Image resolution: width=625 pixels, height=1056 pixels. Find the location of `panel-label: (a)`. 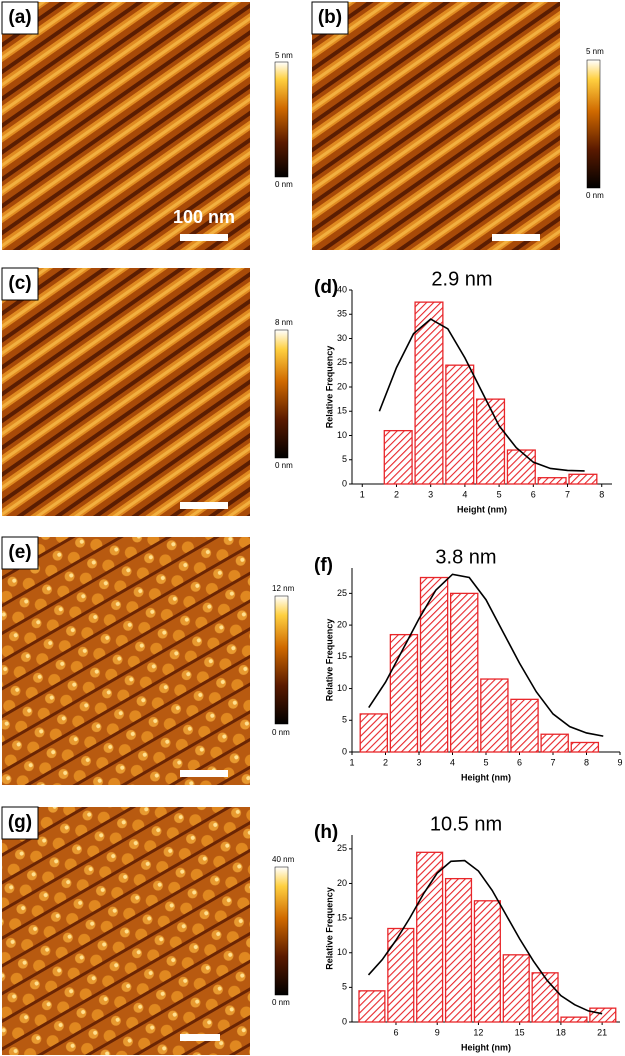

panel-label: (a) is located at coordinates (19, 17).